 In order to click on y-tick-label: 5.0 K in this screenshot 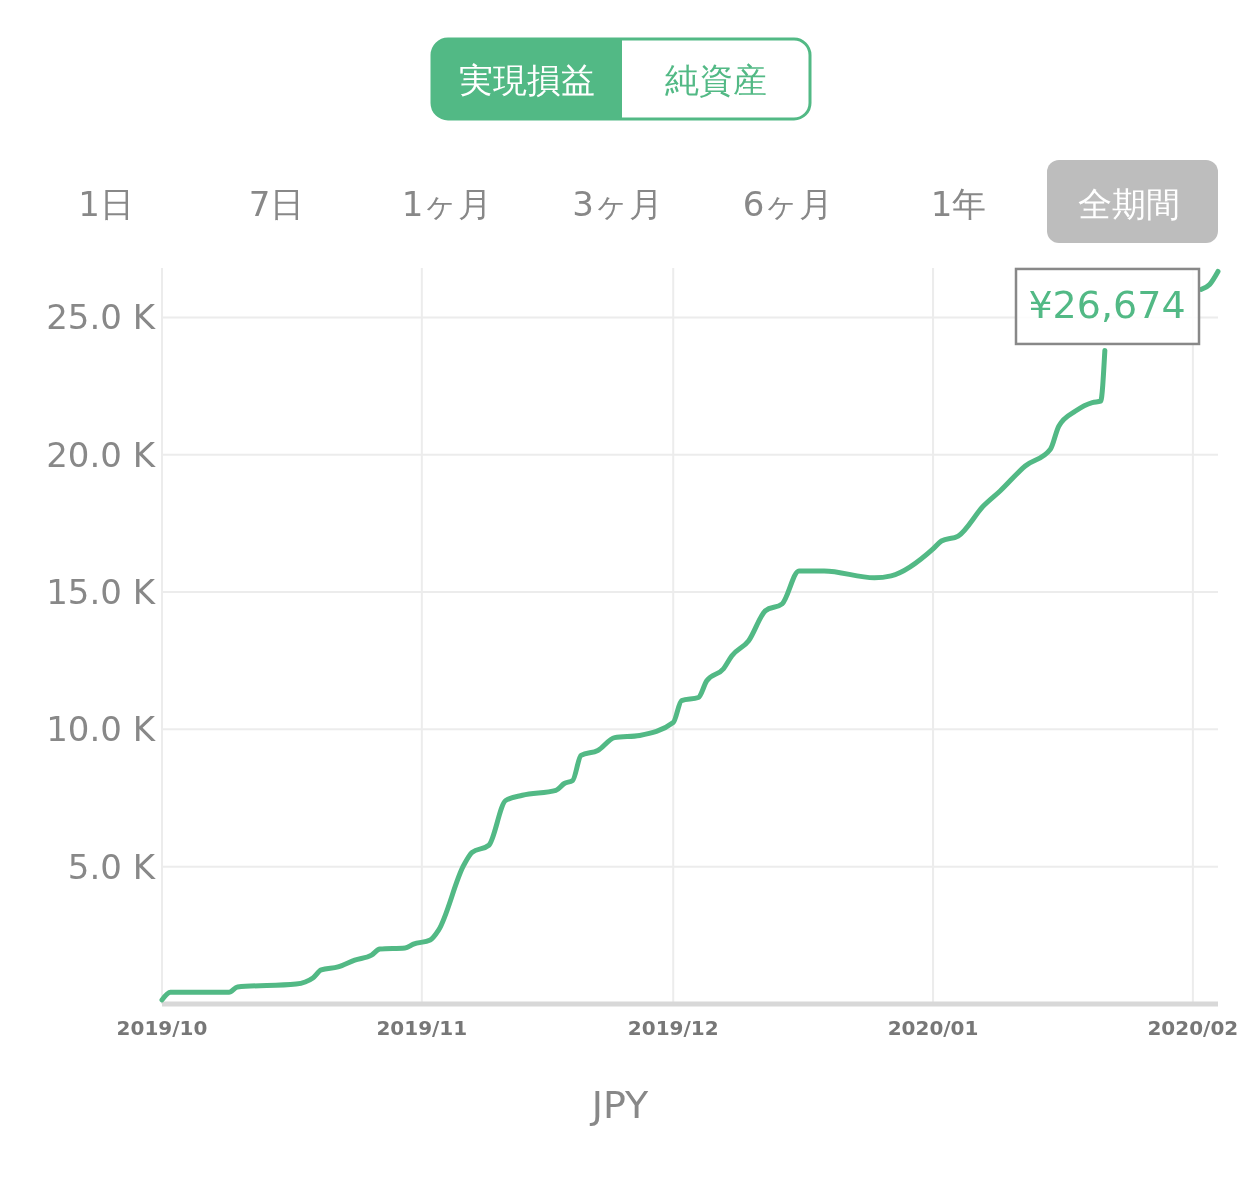, I will do `click(112, 866)`.